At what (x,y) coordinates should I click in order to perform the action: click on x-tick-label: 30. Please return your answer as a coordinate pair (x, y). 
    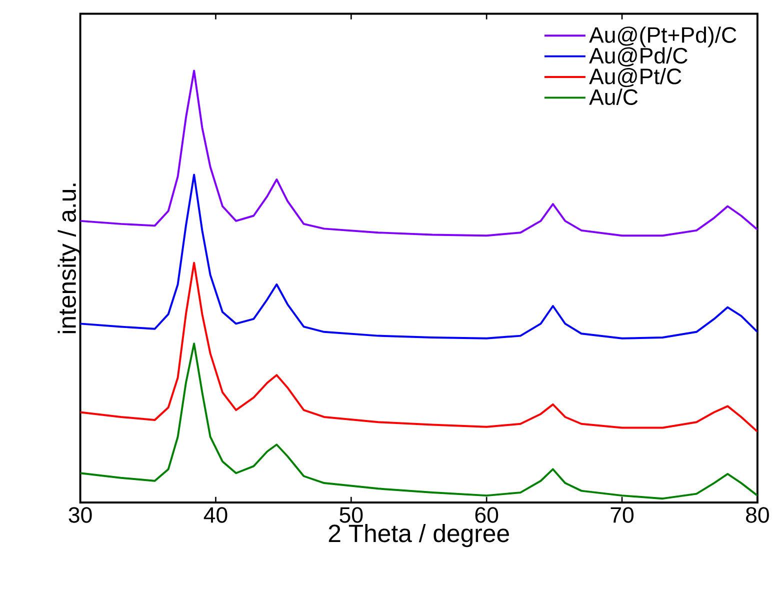
    Looking at the image, I should click on (80, 514).